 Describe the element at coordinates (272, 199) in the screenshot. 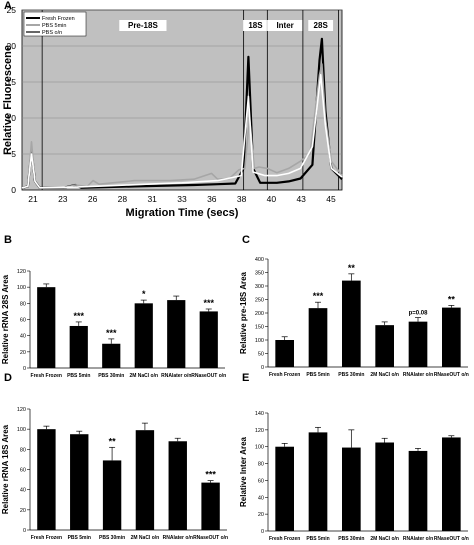

I see `x-tick-label: 40` at that location.